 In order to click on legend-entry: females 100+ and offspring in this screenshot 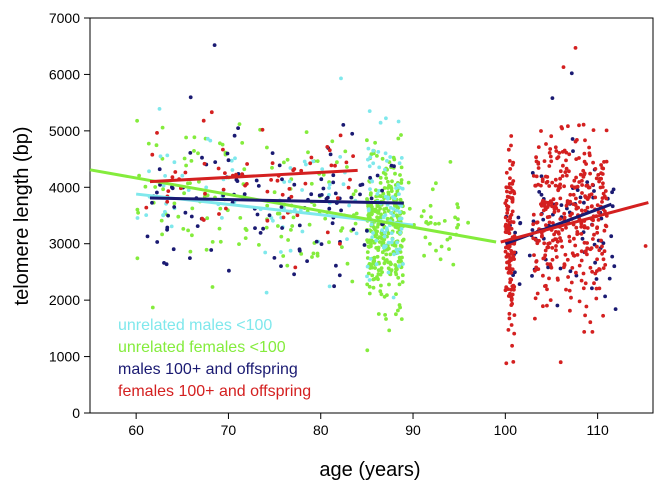, I will do `click(214, 391)`.